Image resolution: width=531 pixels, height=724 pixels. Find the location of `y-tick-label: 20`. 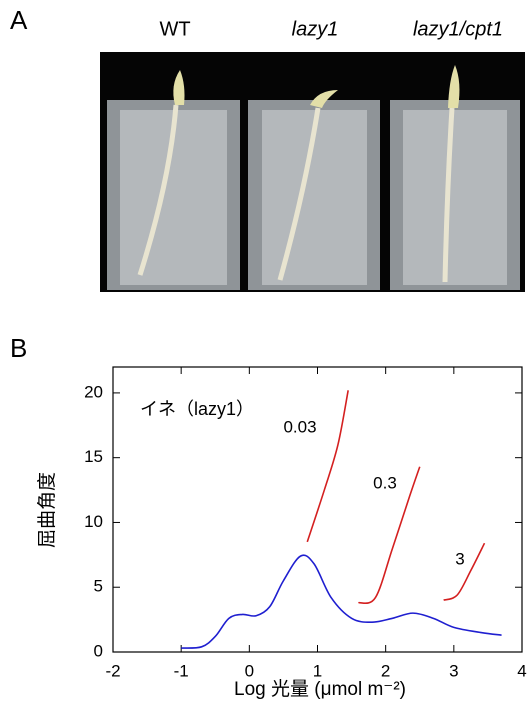

y-tick-label: 20 is located at coordinates (93, 391).